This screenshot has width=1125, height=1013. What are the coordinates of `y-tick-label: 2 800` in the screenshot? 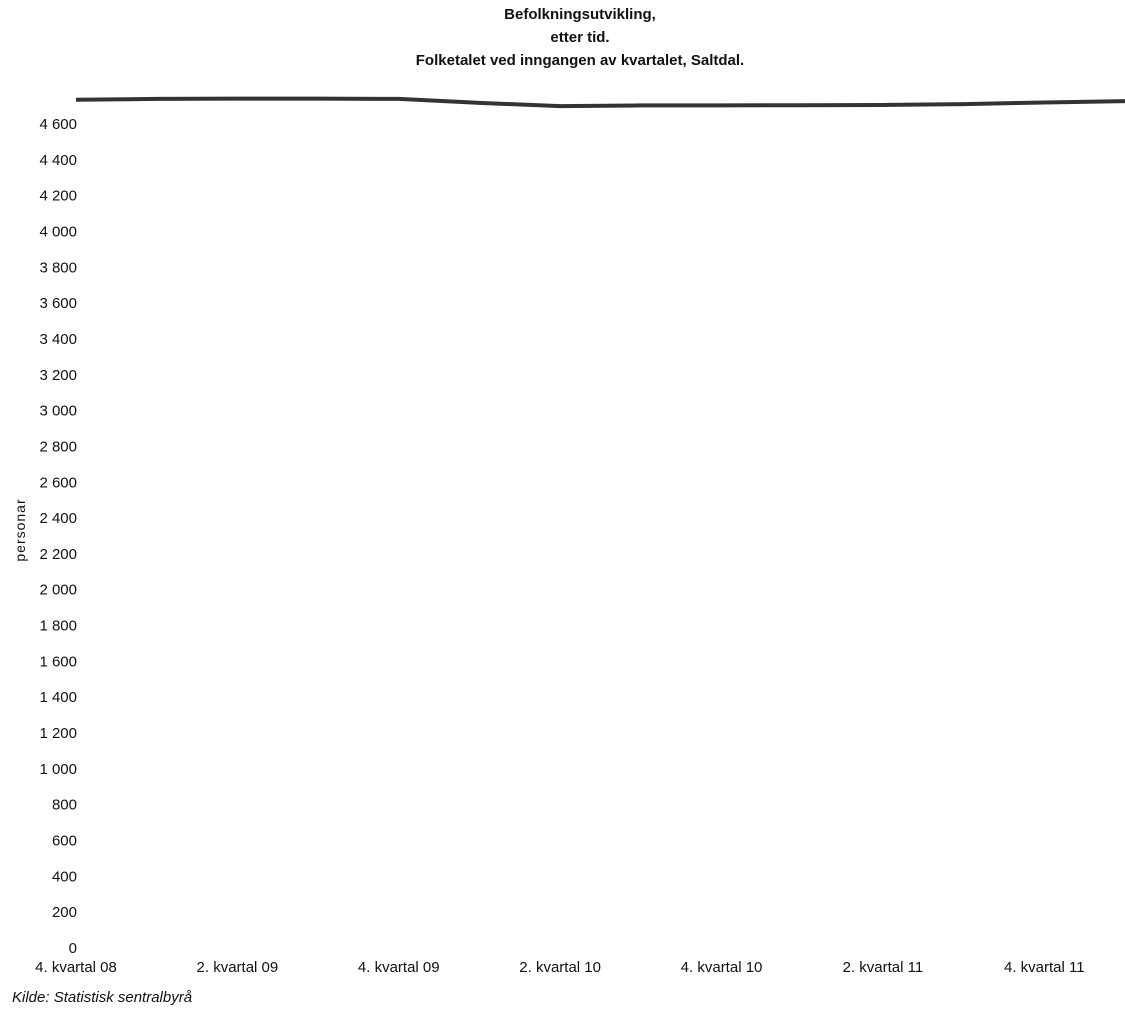 It's located at (58, 446).